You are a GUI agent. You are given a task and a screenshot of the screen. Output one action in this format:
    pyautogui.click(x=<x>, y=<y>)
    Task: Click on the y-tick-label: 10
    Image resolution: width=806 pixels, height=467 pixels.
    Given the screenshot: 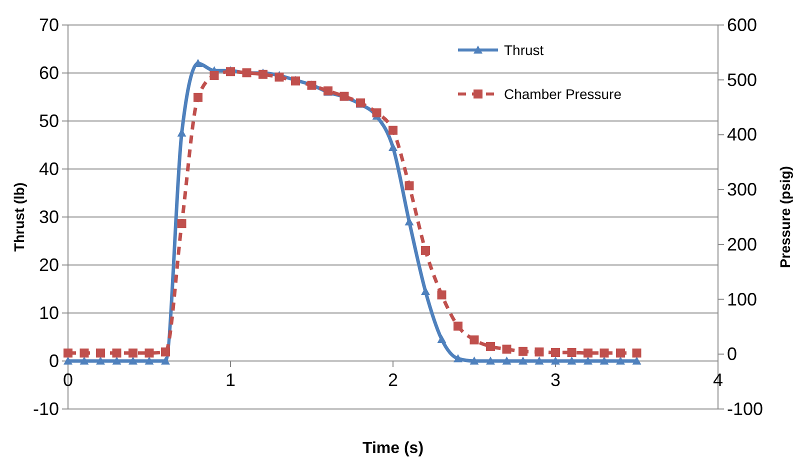 What is the action you would take?
    pyautogui.click(x=48, y=313)
    